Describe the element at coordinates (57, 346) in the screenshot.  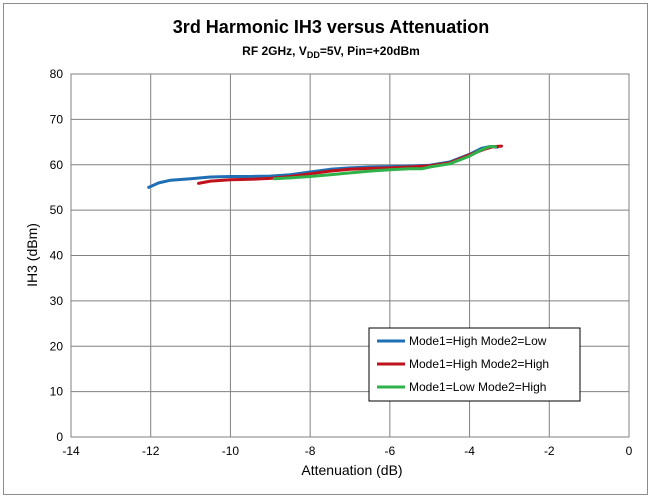
I see `y-tick-label: 20` at that location.